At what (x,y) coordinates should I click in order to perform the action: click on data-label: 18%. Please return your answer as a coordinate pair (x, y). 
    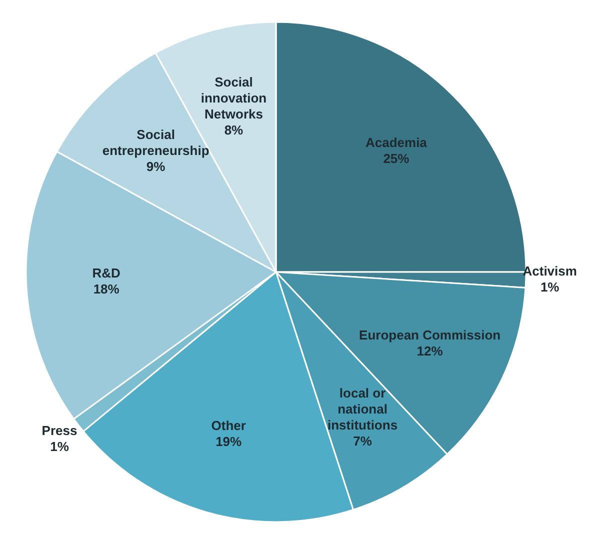
    Looking at the image, I should click on (106, 290).